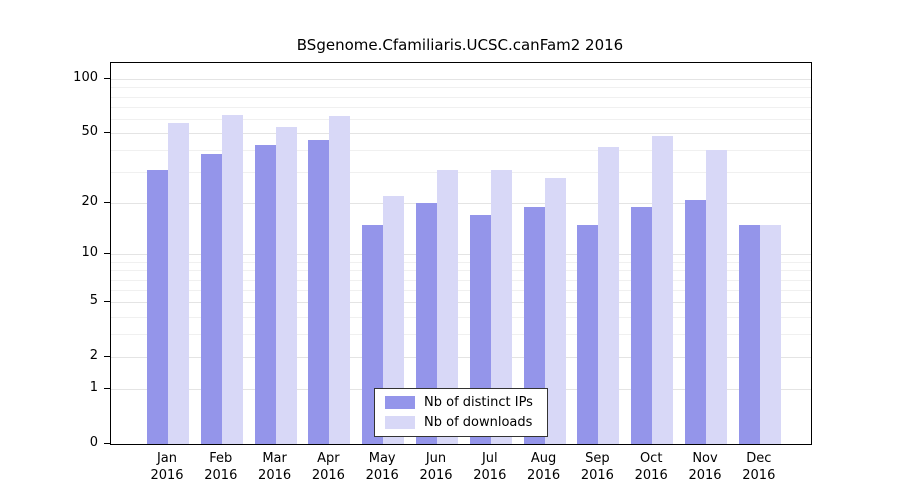  What do you see at coordinates (597, 467) in the screenshot?
I see `x-tick-label: Sep 2016` at bounding box center [597, 467].